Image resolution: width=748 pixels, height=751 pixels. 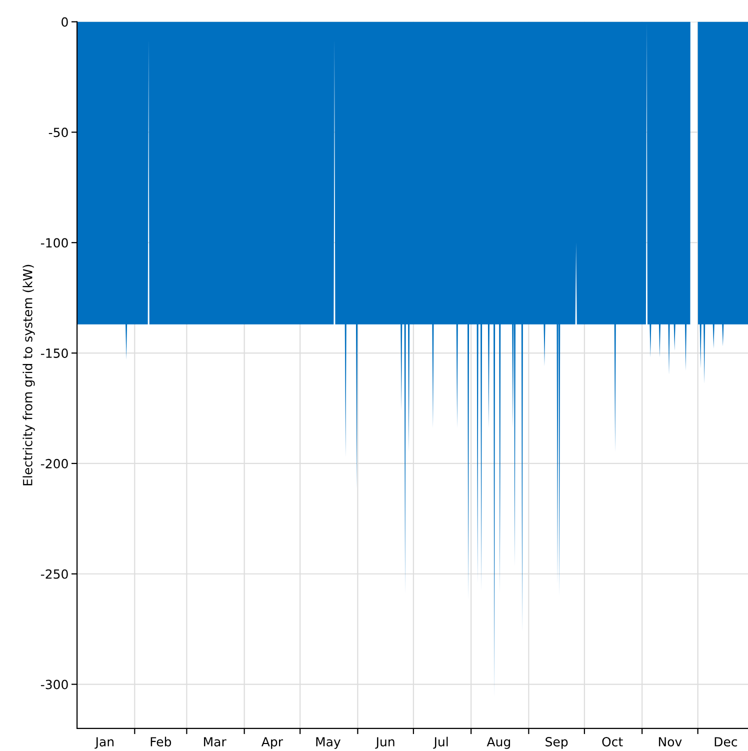 I want to click on x-tick-label: Feb, so click(x=161, y=741).